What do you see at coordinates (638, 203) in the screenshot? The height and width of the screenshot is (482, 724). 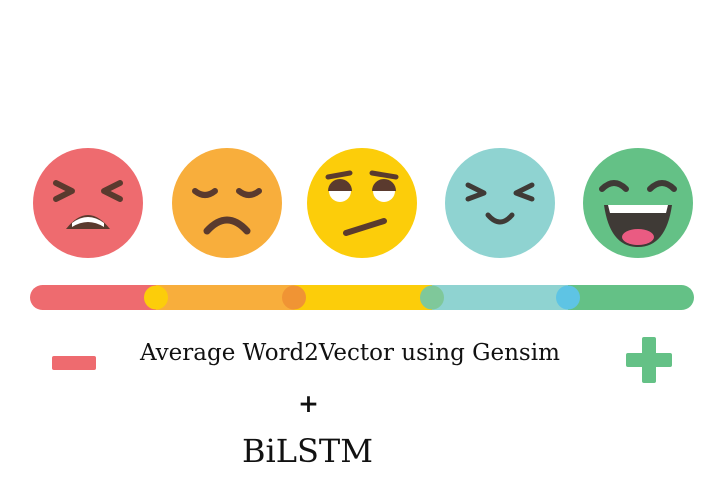 I see `laughing-face-icon` at bounding box center [638, 203].